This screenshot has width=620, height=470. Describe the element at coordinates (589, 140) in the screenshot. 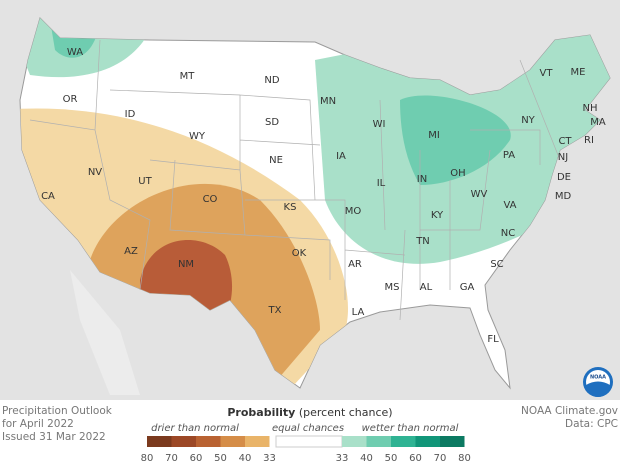

I see `state-label: RI` at that location.